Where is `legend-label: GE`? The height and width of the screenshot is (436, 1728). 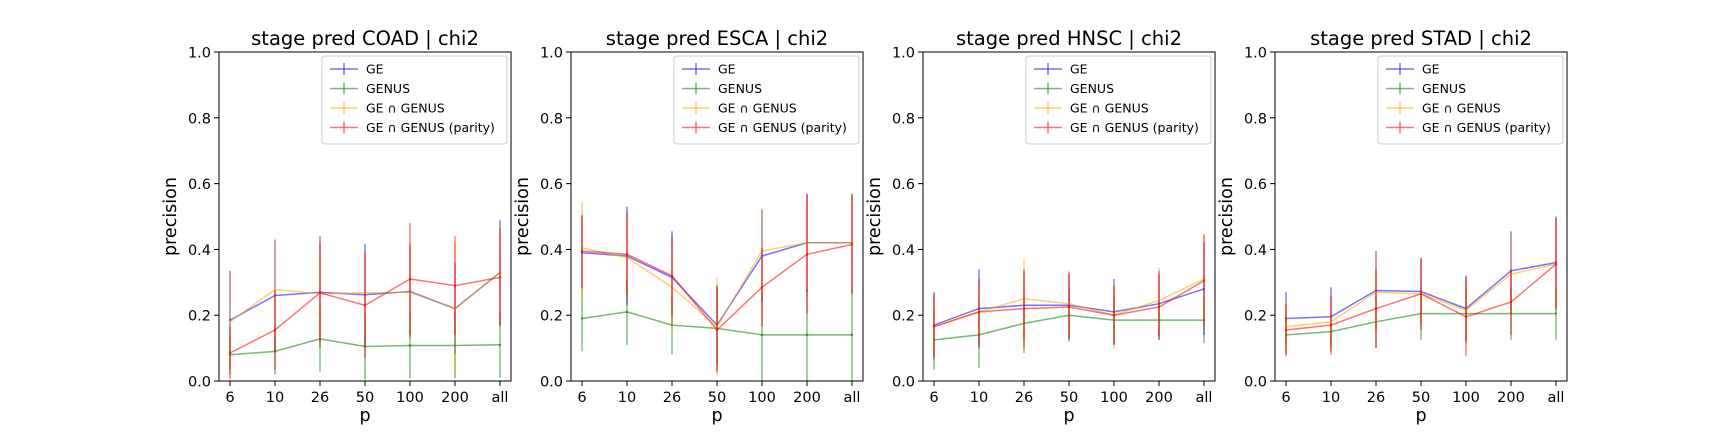
legend-label: GE is located at coordinates (1431, 69).